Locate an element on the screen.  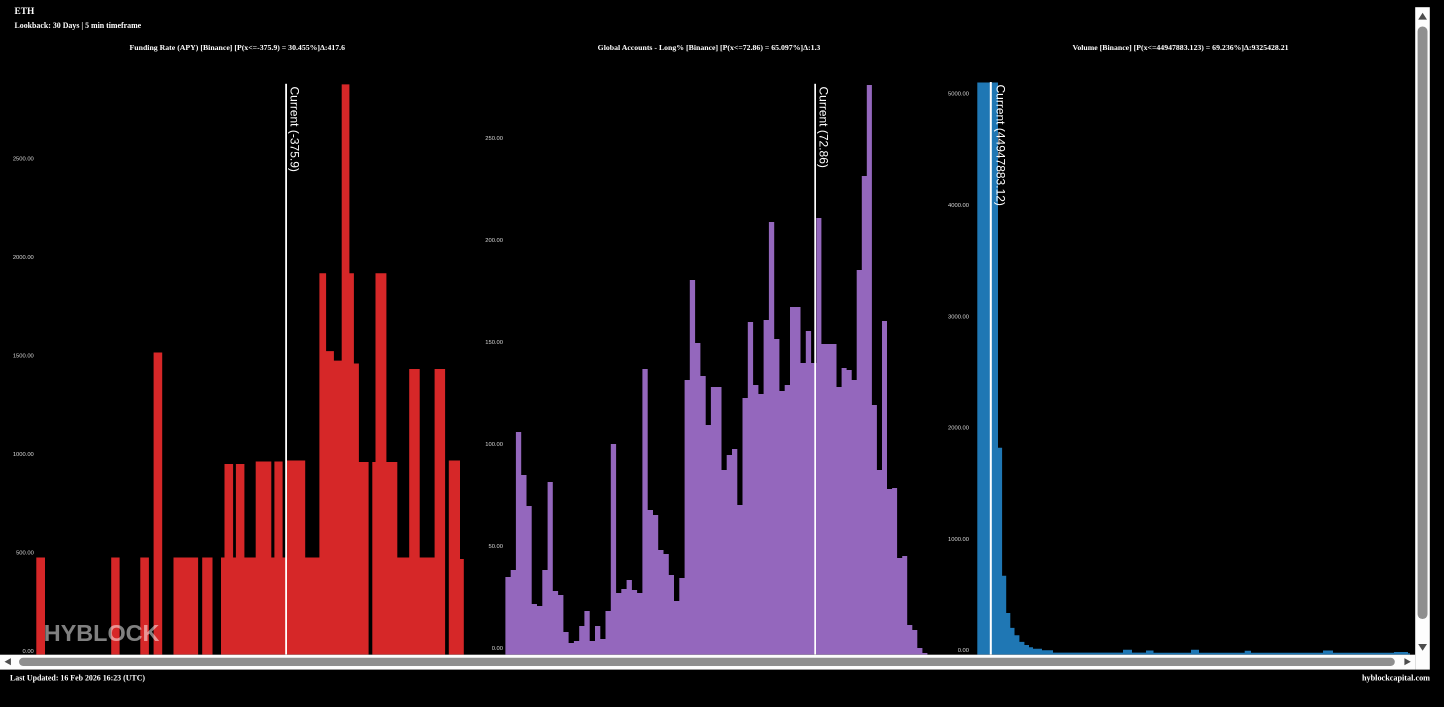
svg-text: 100.00 is located at coordinates (494, 445).